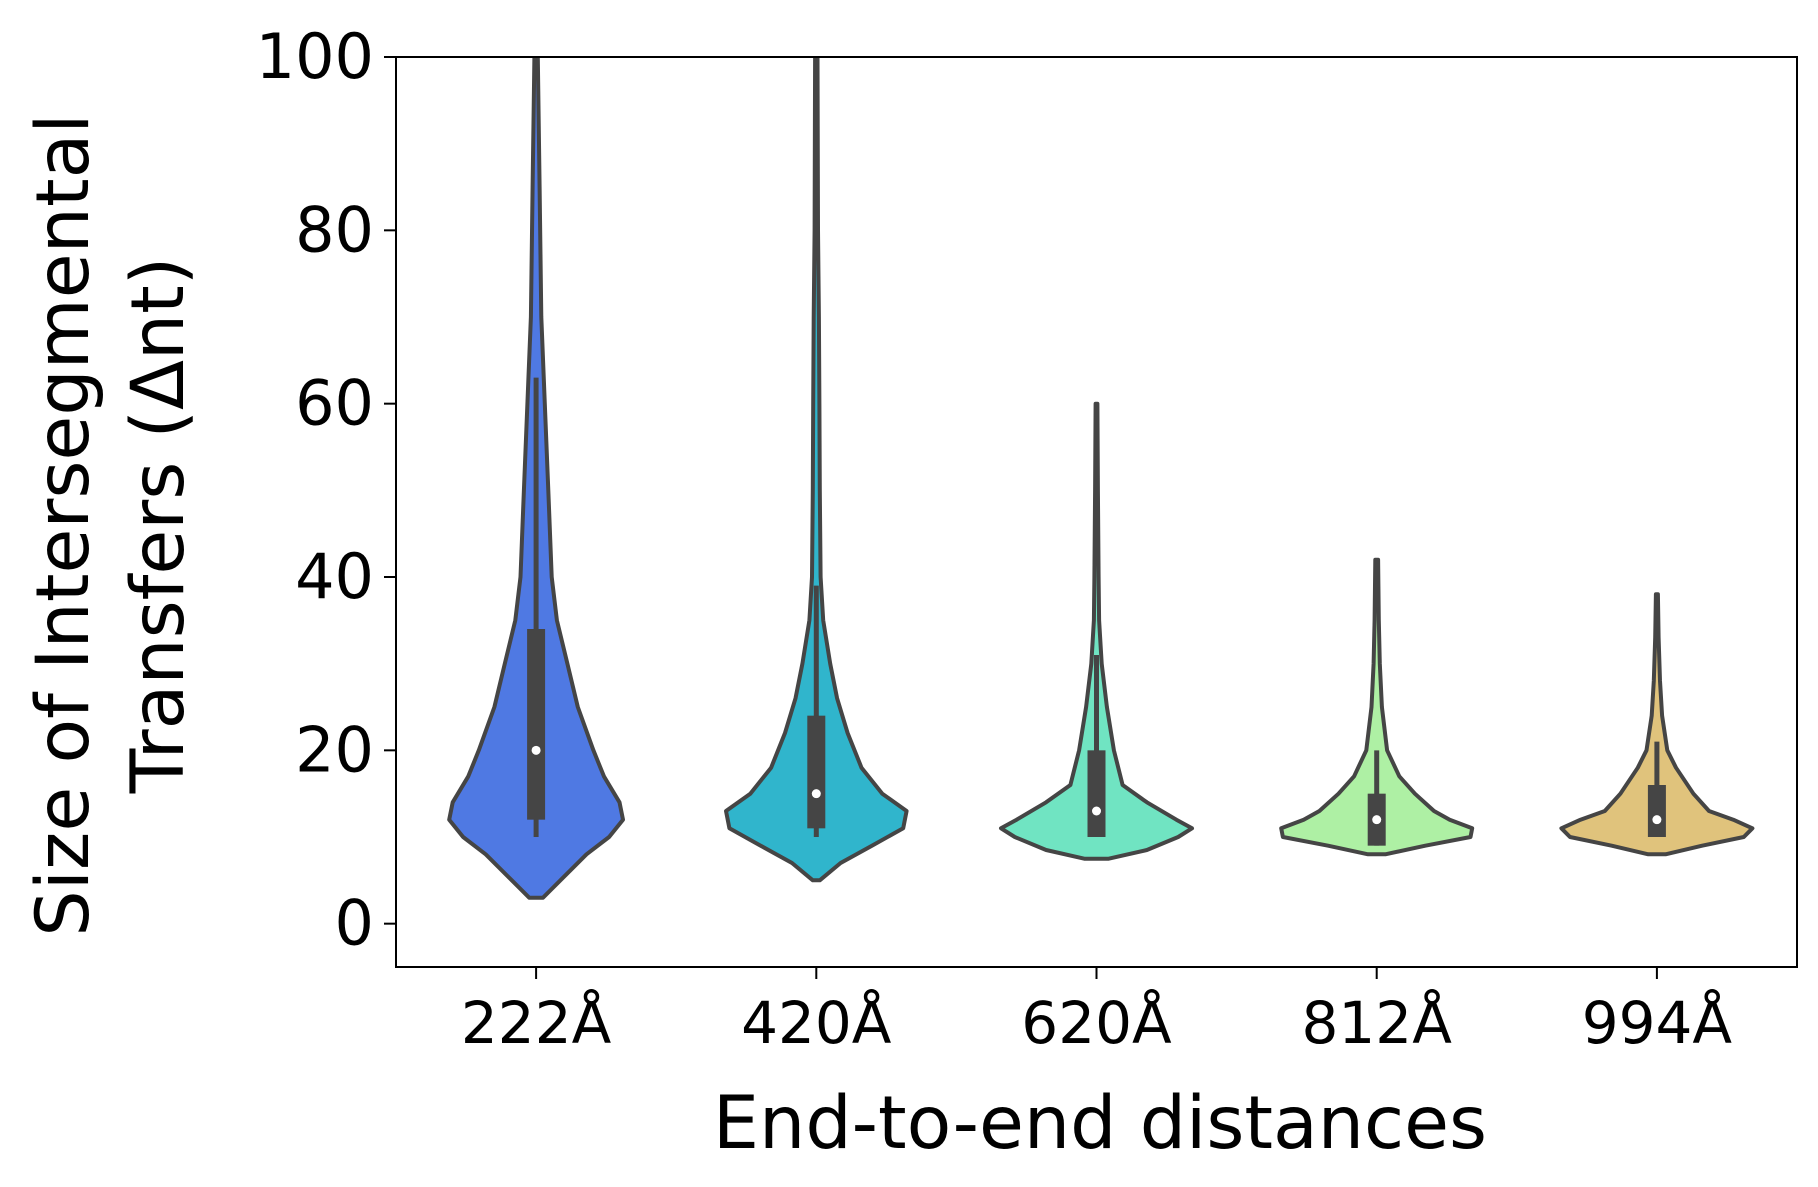 The width and height of the screenshot is (1818, 1187). I want to click on x-axis-title: End-to-end distances, so click(1100, 1123).